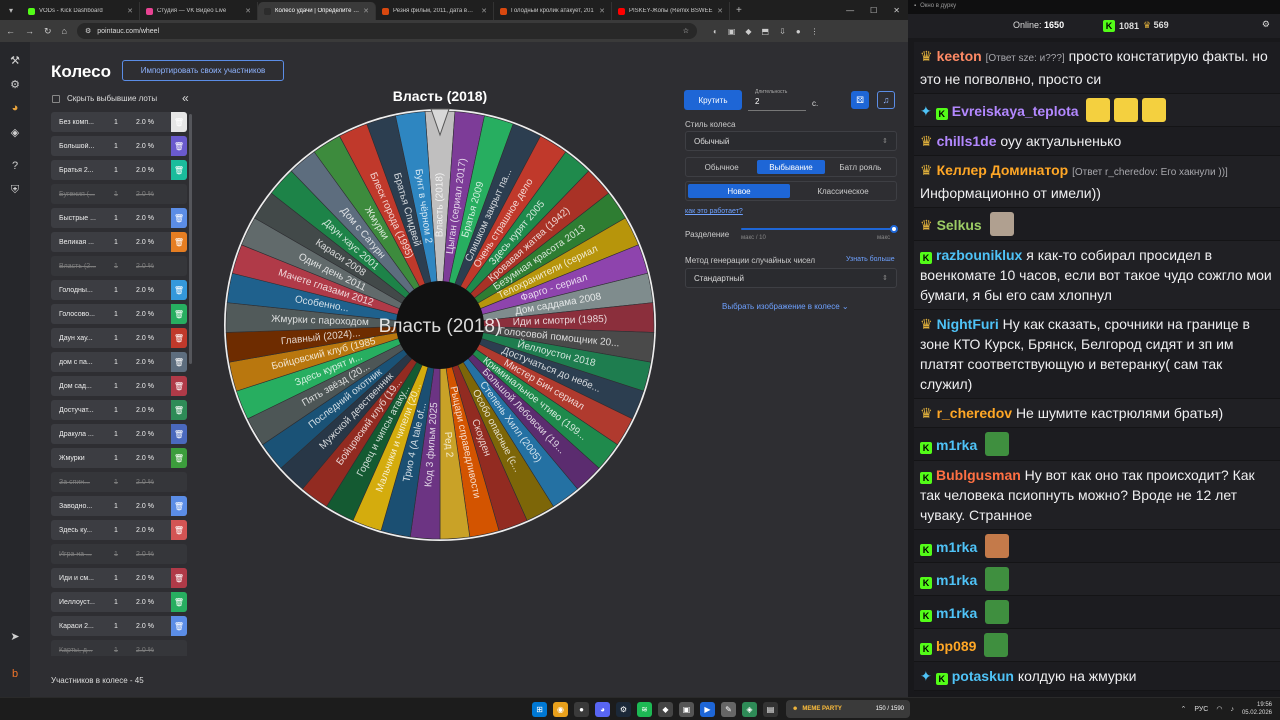 The width and height of the screenshot is (1280, 720). I want to click on chat-message: ✦ K Evreiskaya_teplota, so click(1097, 110).